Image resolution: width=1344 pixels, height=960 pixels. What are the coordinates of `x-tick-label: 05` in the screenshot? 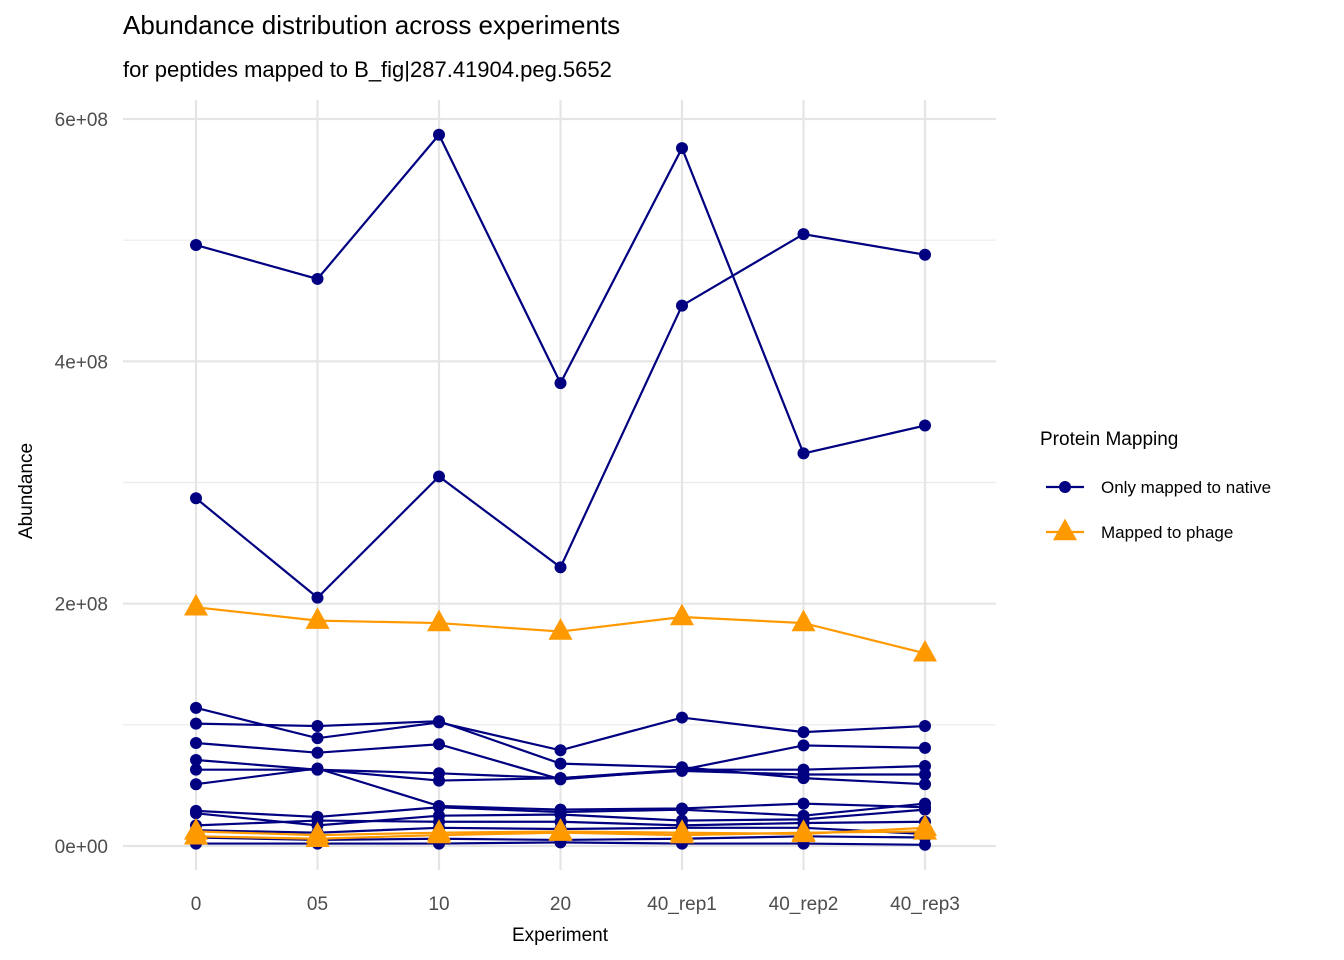 It's located at (317, 904).